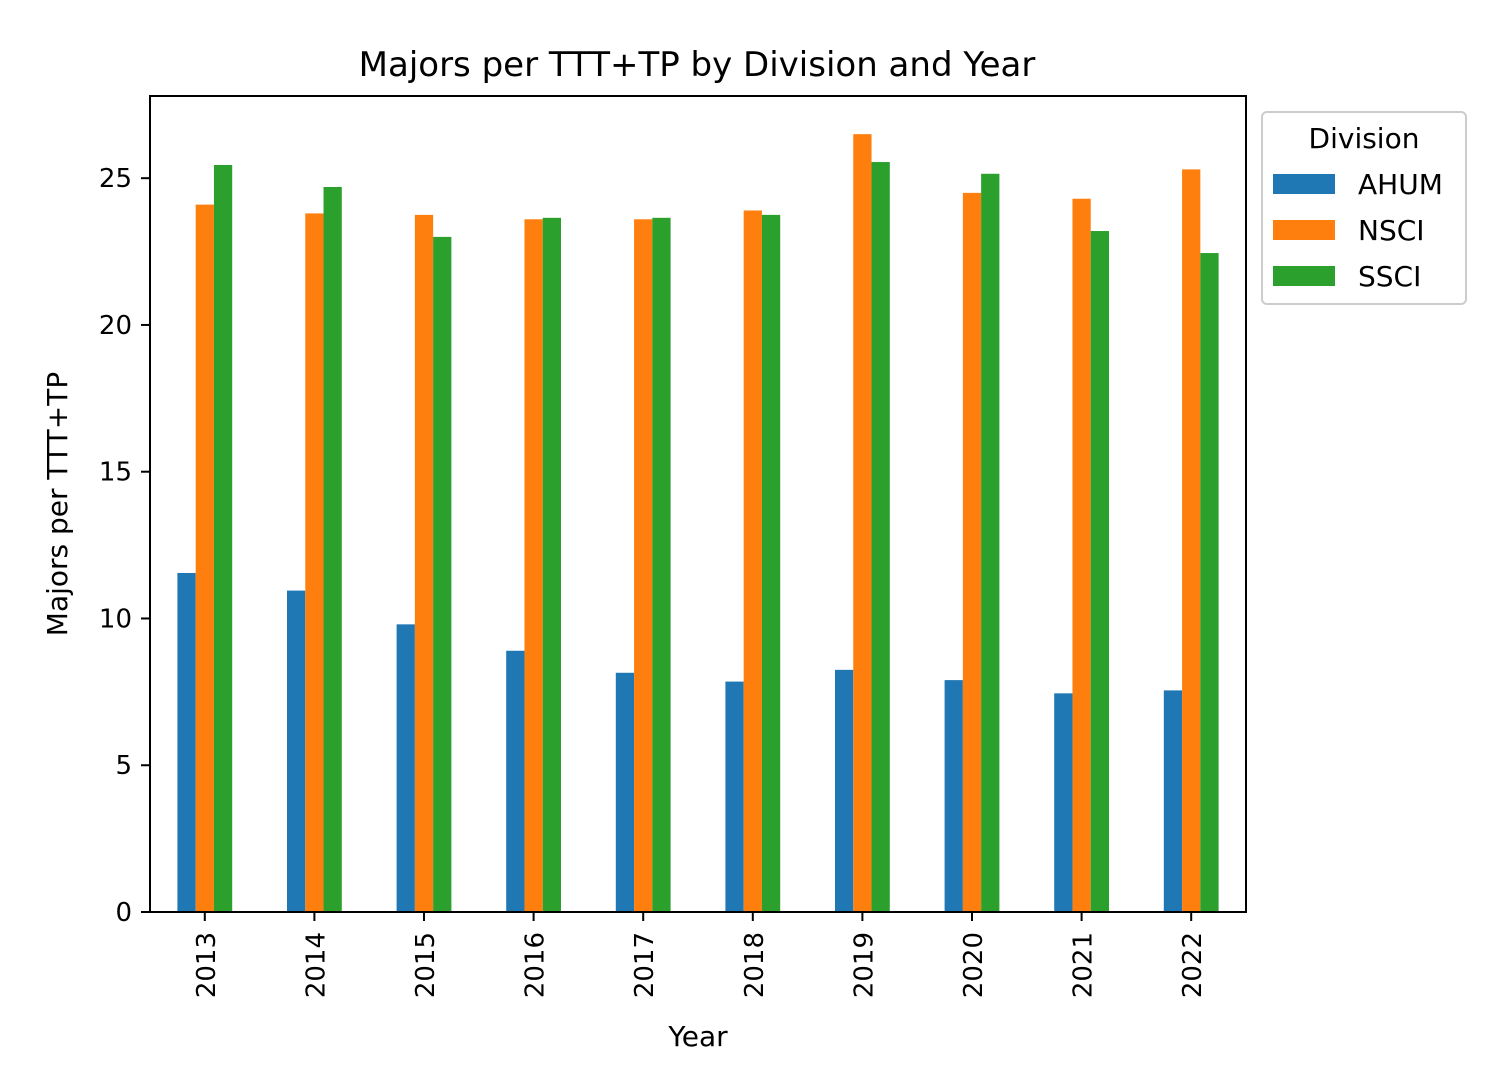 The height and width of the screenshot is (1087, 1500). I want to click on bar-ahum-2022, so click(1173, 801).